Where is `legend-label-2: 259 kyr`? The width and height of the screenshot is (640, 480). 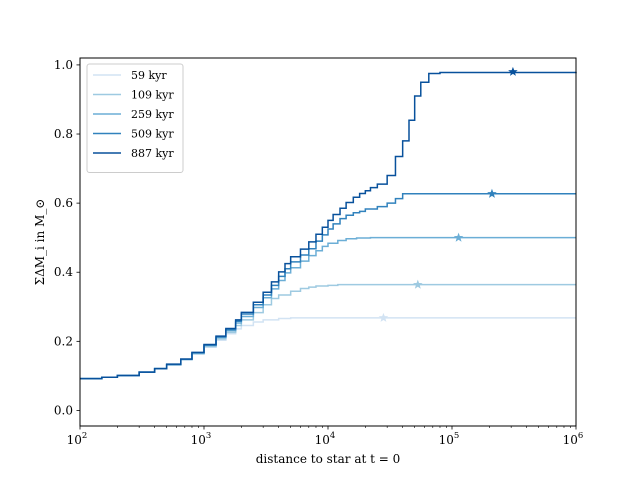 legend-label-2: 259 kyr is located at coordinates (152, 114).